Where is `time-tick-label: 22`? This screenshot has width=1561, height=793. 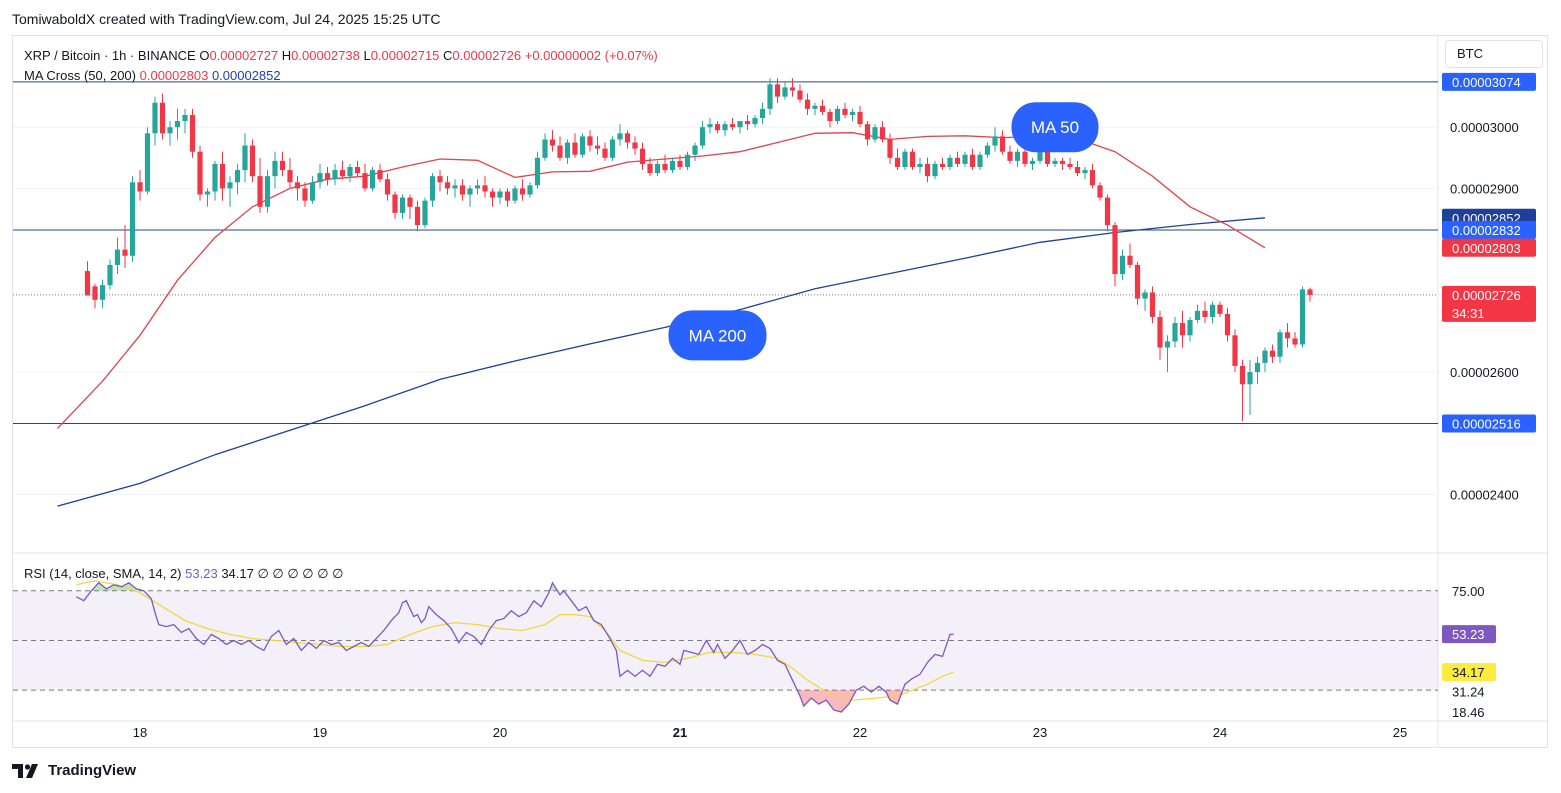
time-tick-label: 22 is located at coordinates (860, 732).